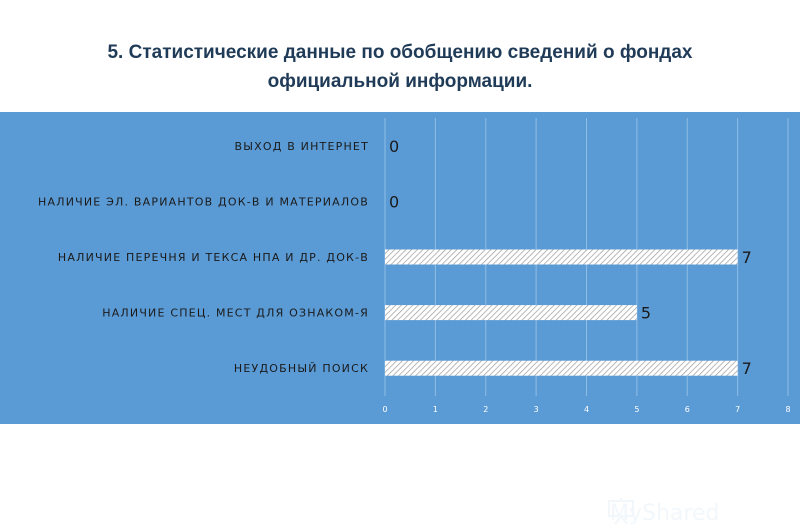 This screenshot has height=530, width=800. I want to click on x-tick-label: 2, so click(485, 409).